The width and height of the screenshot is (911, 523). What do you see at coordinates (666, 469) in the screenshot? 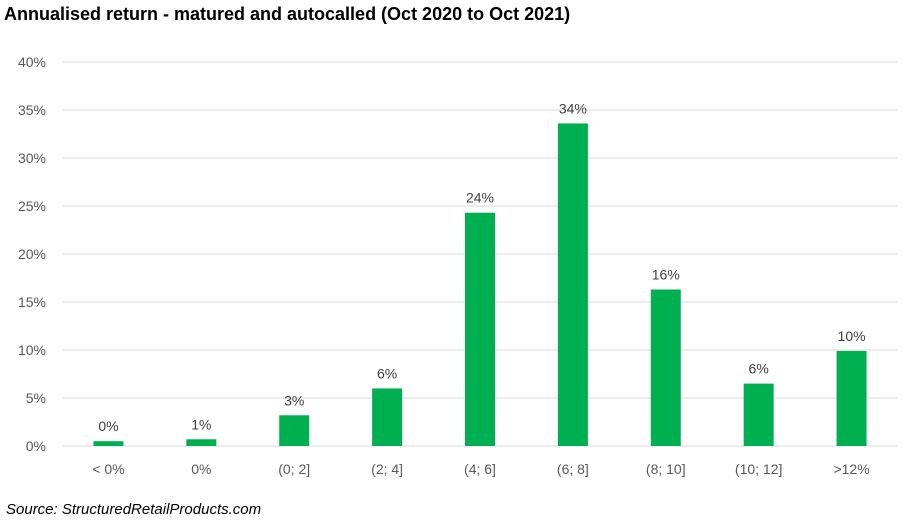
I see `x-tick-label: (8; 10]` at bounding box center [666, 469].